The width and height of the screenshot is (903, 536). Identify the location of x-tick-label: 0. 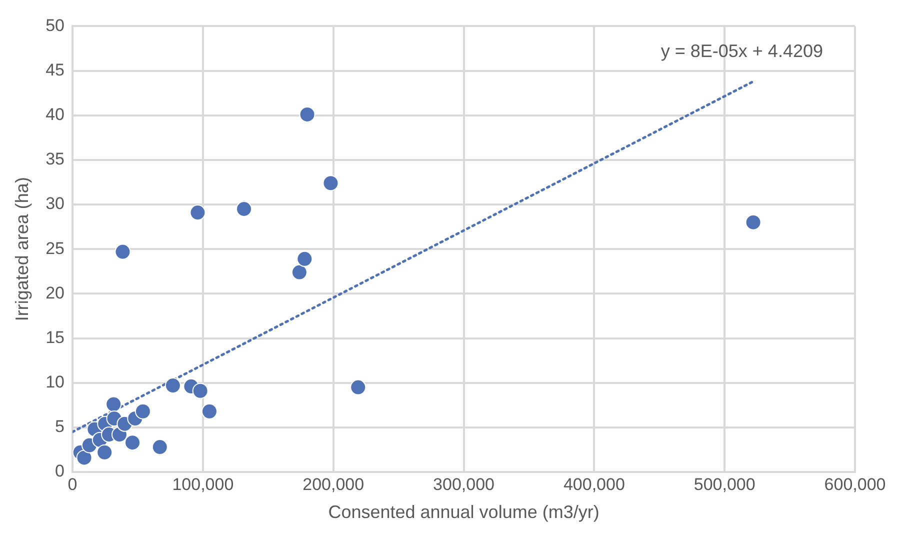
(73, 484).